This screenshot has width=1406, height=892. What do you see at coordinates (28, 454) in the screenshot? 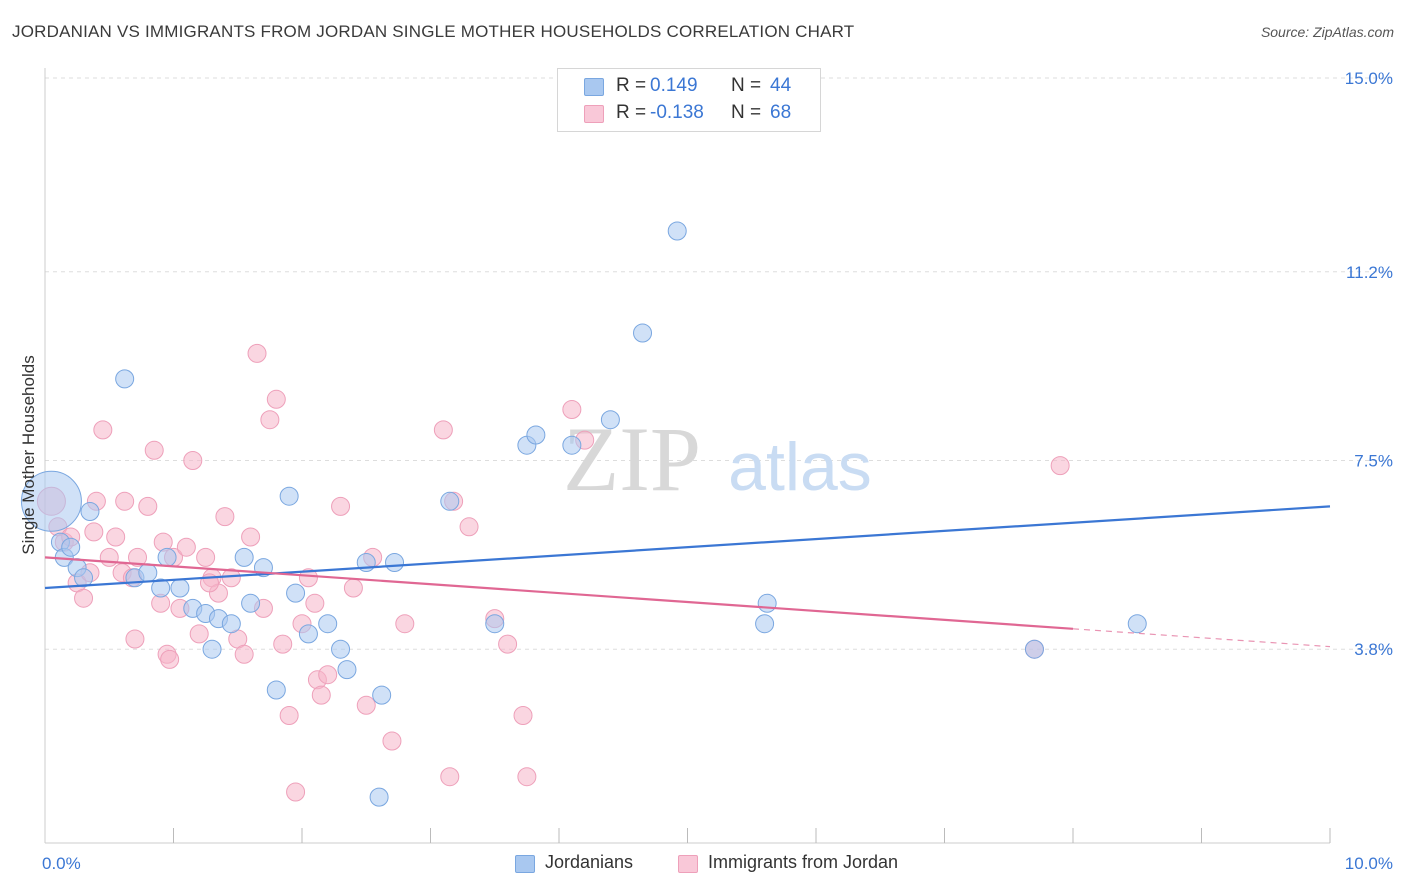
I see `y-axis-label: Single Mother Households` at bounding box center [28, 454].